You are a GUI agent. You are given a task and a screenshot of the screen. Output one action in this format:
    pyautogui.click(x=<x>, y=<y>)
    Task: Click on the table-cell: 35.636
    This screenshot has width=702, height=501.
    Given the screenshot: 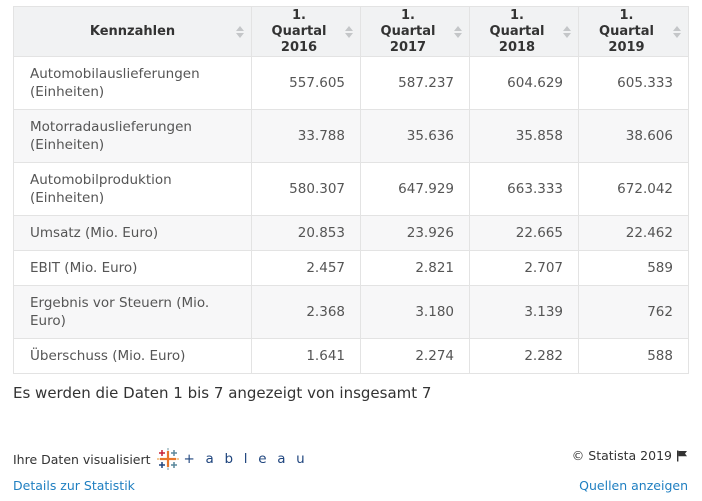 What is the action you would take?
    pyautogui.click(x=415, y=136)
    